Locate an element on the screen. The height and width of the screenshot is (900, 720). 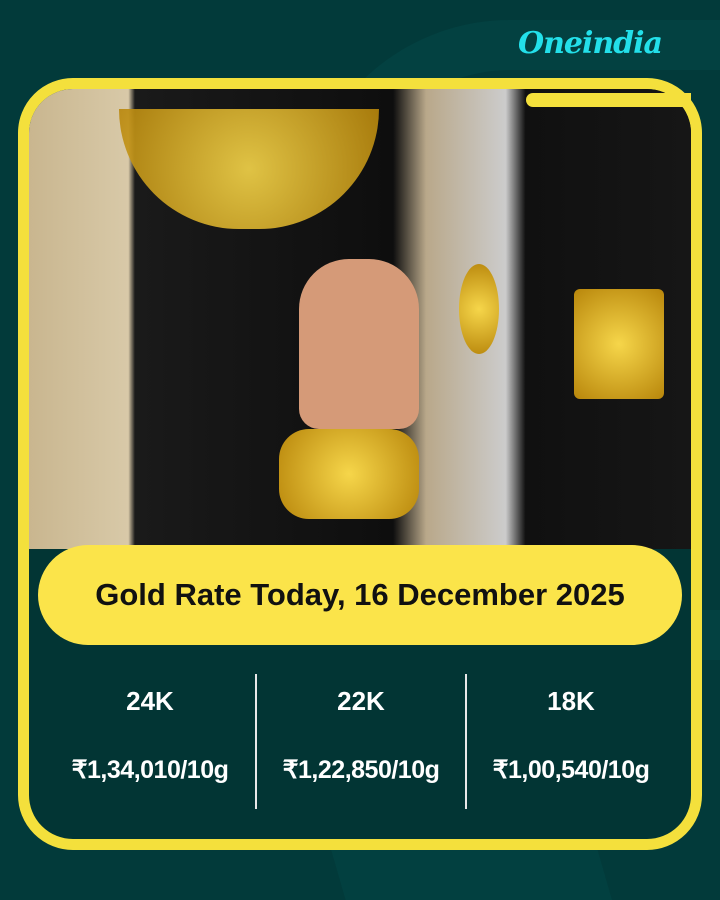
rate-22k: 22K ₹1,22,850/10g is located at coordinates (360, 741).